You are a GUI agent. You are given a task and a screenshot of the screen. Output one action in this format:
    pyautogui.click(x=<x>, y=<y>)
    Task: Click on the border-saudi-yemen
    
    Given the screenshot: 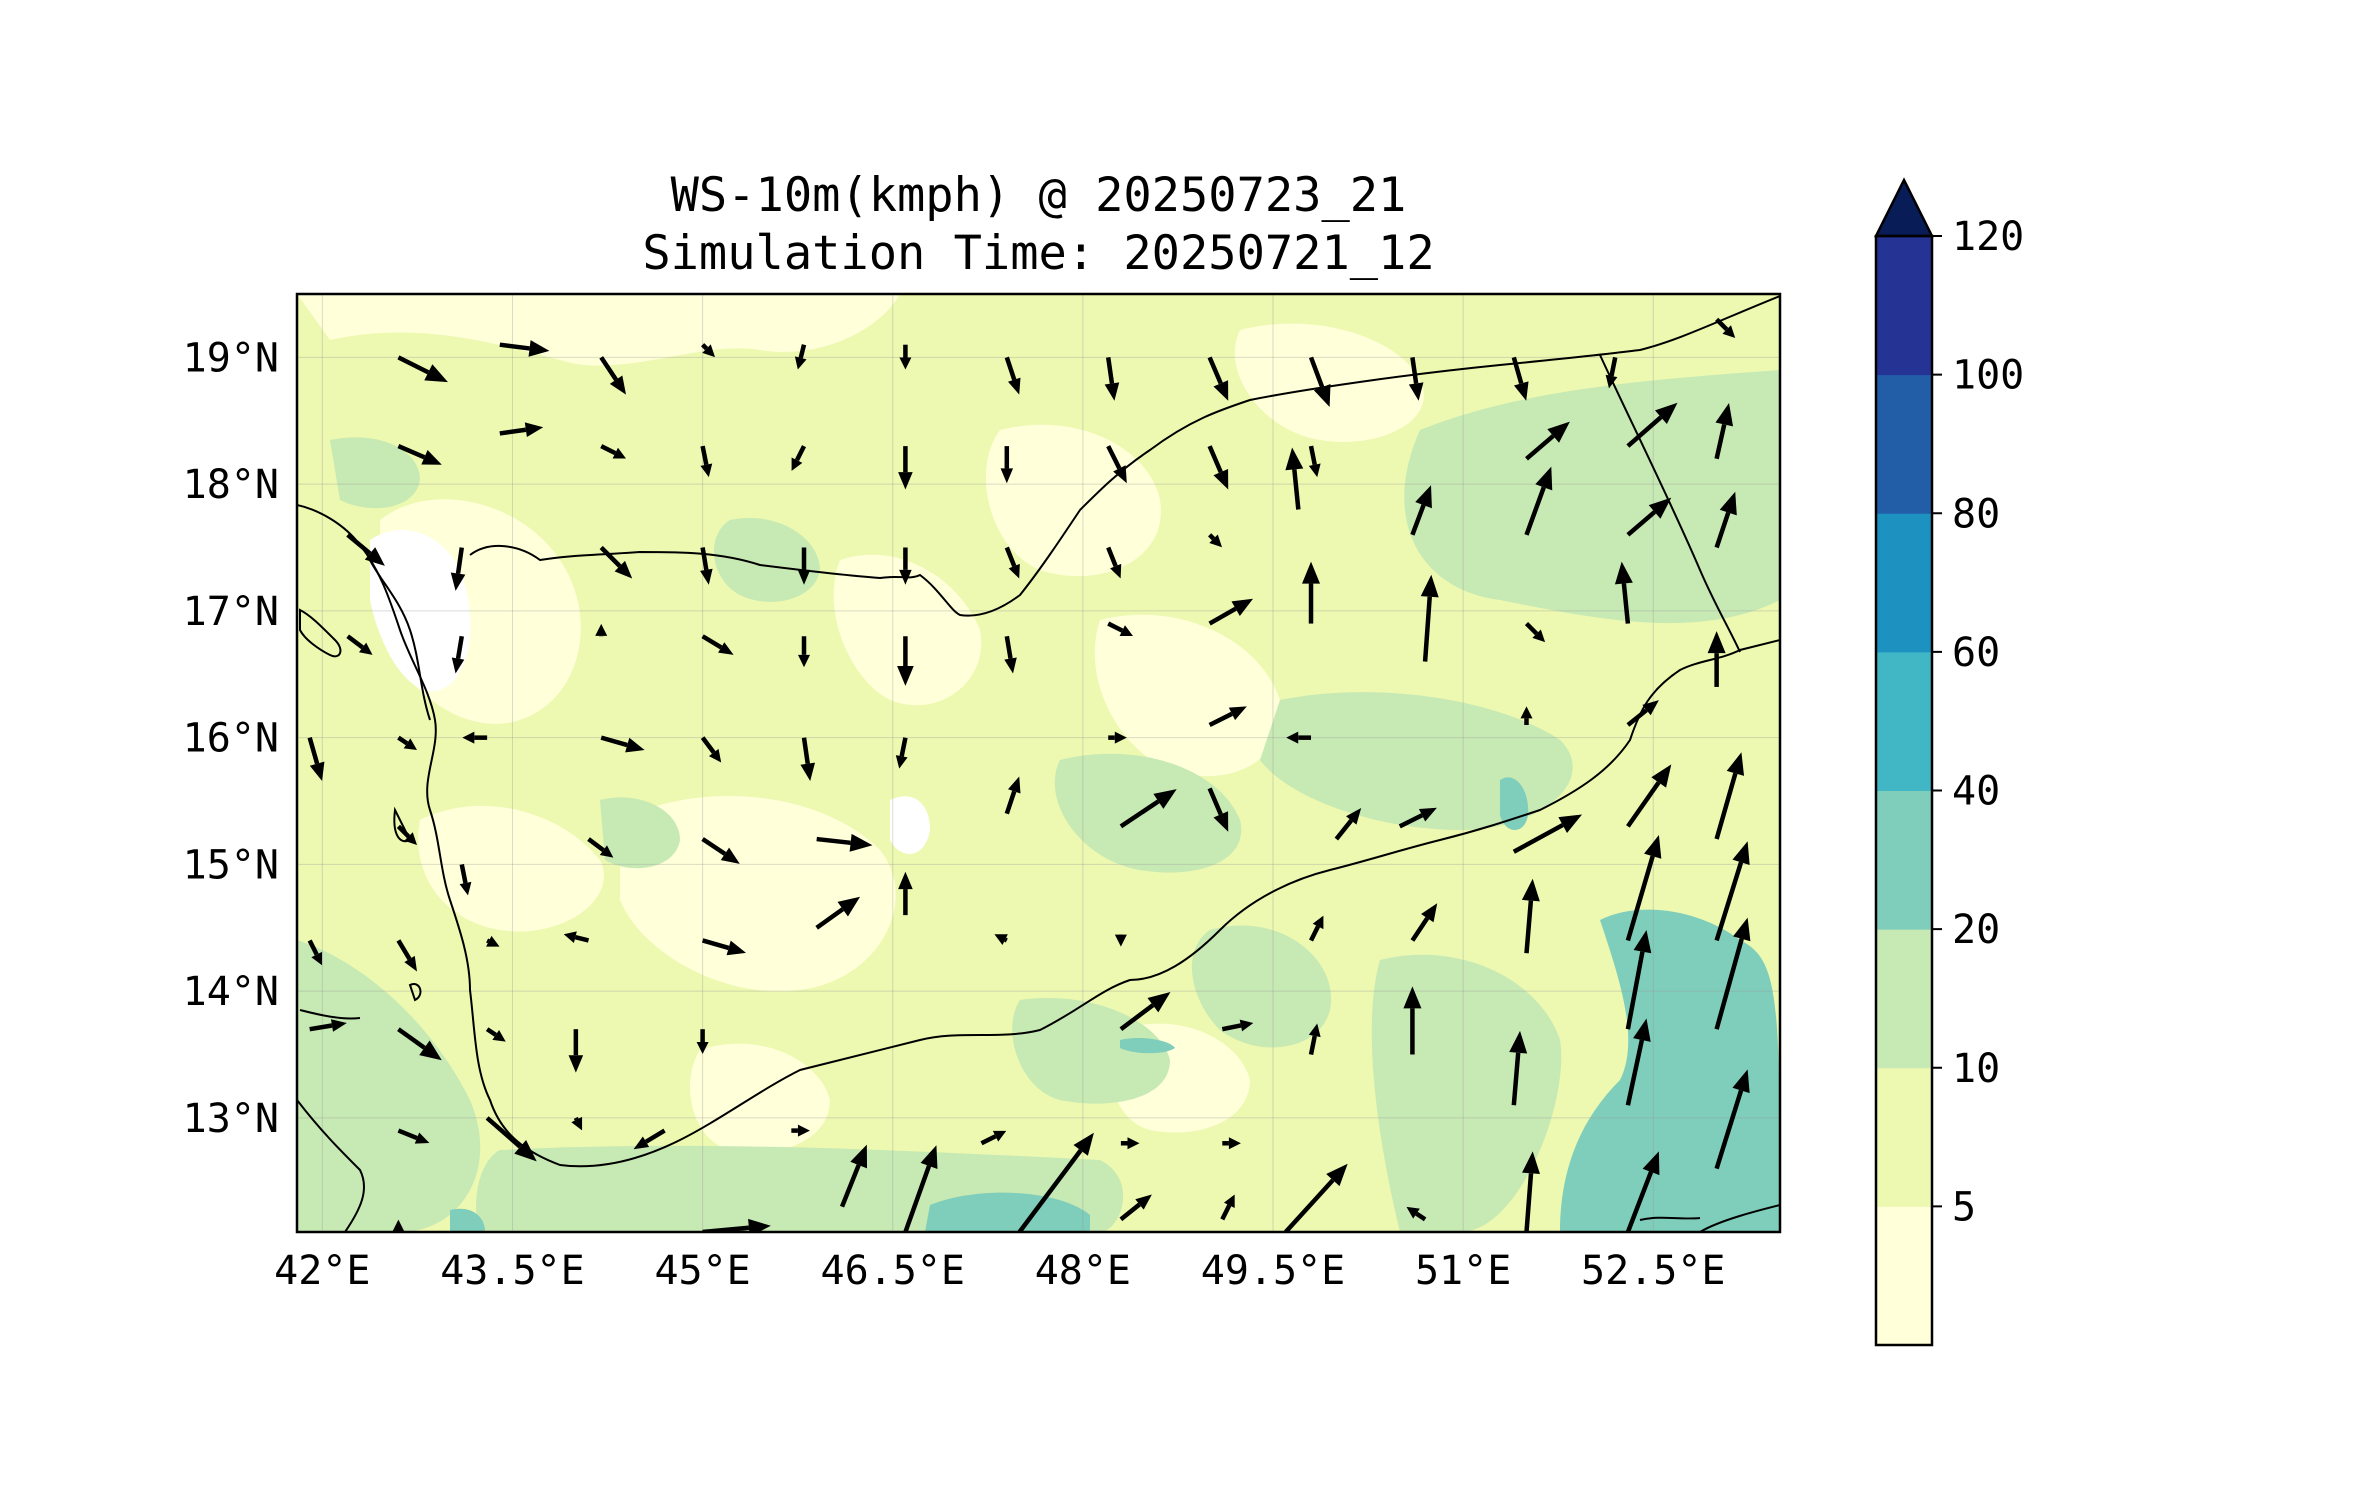 What is the action you would take?
    pyautogui.click(x=1124, y=456)
    